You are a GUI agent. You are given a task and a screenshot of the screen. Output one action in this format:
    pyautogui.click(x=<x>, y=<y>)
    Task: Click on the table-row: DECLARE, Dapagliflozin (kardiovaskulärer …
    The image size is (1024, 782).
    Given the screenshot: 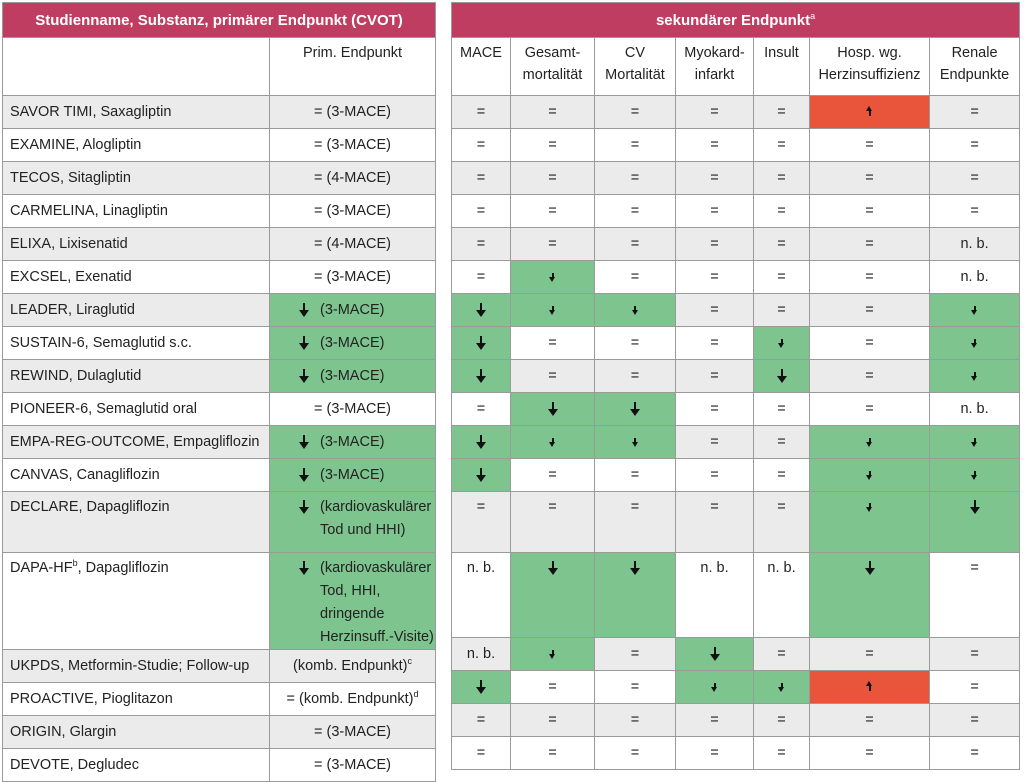 What is the action you would take?
    pyautogui.click(x=219, y=522)
    